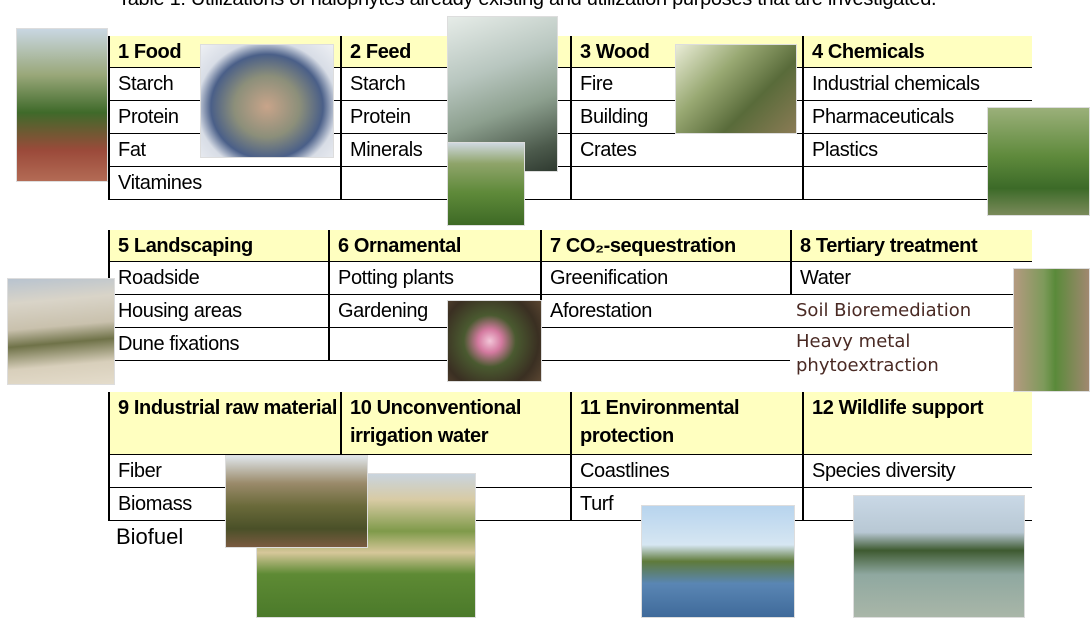 Image resolution: width=1090 pixels, height=618 pixels. Describe the element at coordinates (917, 52) in the screenshot. I see `header-cell: 4 Chemicals` at that location.